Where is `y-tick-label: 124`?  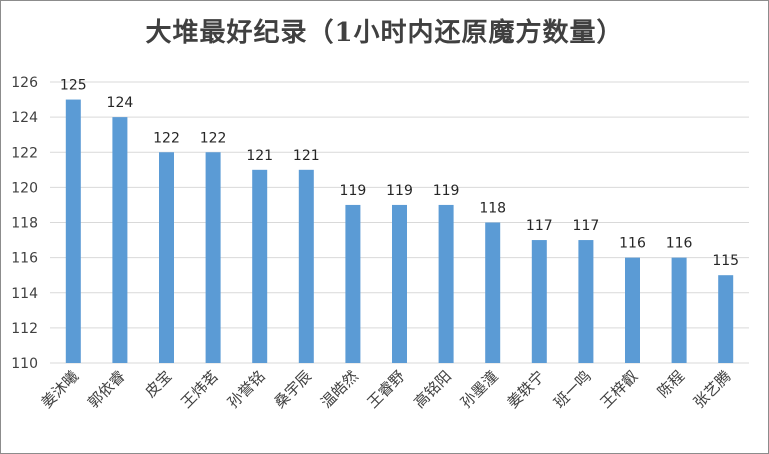 y-tick-label: 124 is located at coordinates (24, 118).